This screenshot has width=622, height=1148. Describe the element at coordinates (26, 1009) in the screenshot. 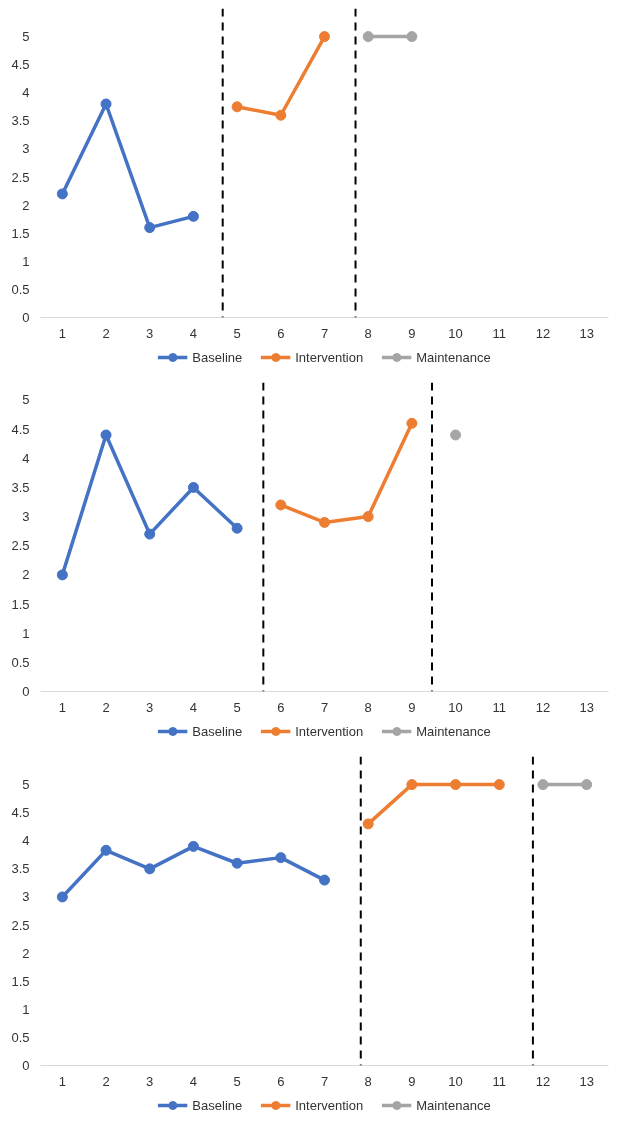

I see `y-tick-label: 1` at that location.